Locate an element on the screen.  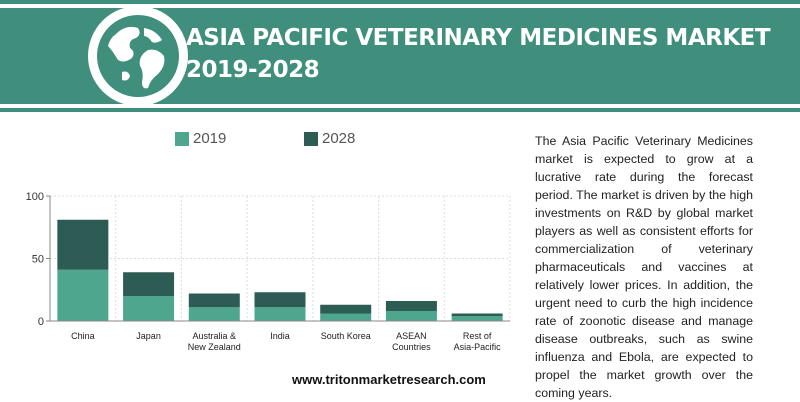
title-line-2: 2019-2028 is located at coordinates (253, 70).